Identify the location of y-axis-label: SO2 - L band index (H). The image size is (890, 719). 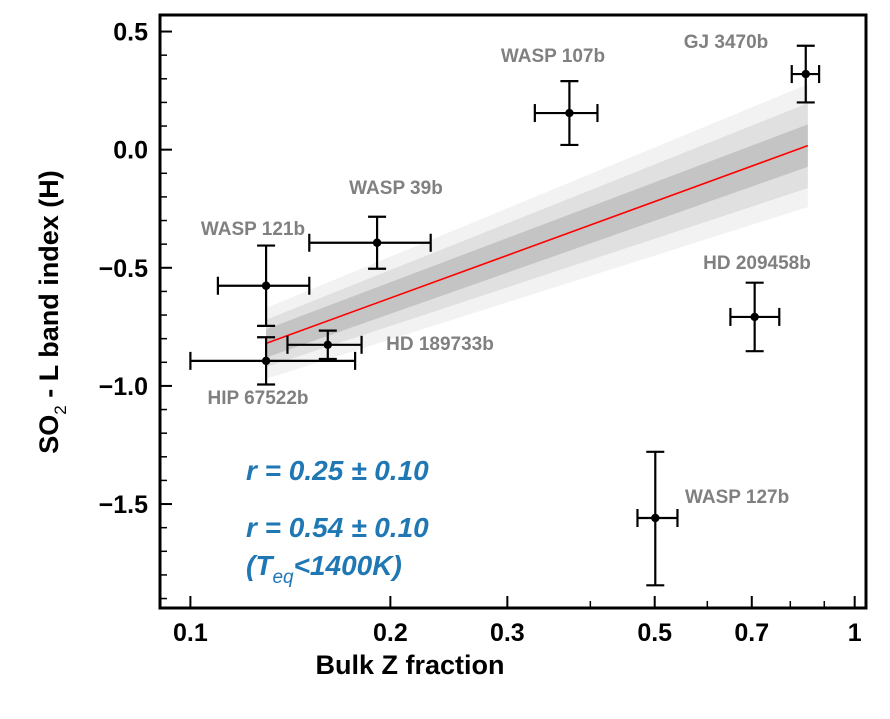
(52, 311).